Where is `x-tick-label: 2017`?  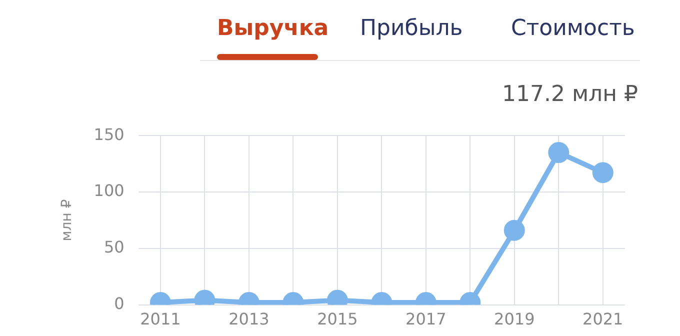 x-tick-label: 2017 is located at coordinates (426, 319).